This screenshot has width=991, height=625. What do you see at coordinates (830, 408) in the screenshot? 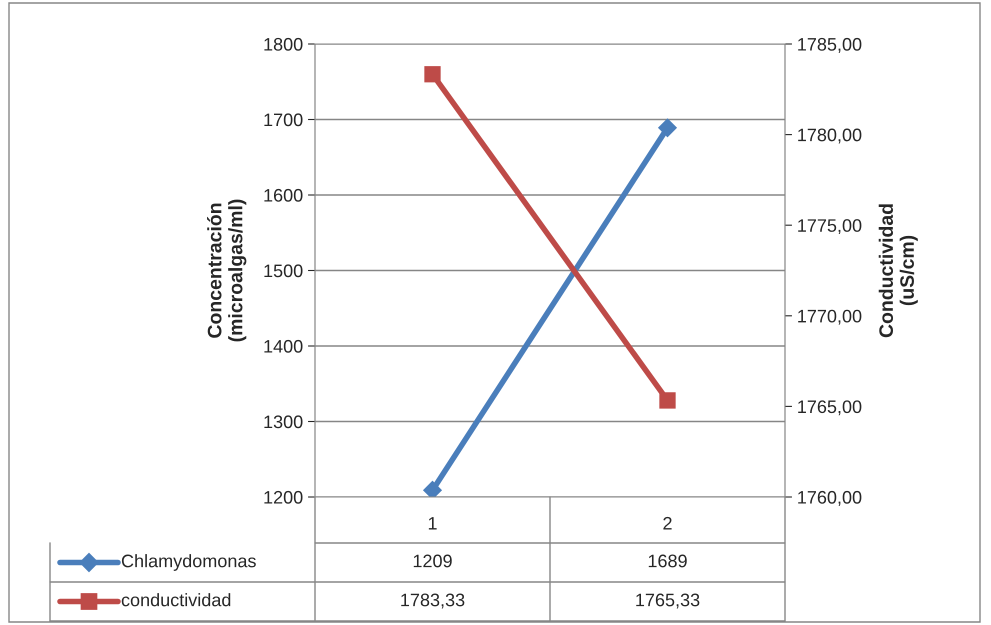
I see `y2-tick-label: 1765,00` at bounding box center [830, 408].